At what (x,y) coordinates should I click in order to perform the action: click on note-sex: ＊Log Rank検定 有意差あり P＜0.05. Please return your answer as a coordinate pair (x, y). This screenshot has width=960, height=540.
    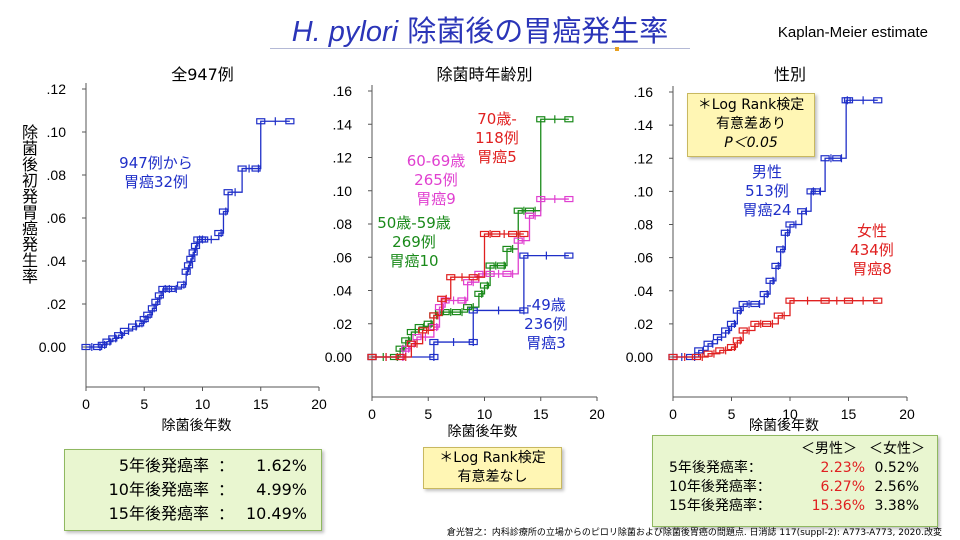
    Looking at the image, I should click on (751, 125).